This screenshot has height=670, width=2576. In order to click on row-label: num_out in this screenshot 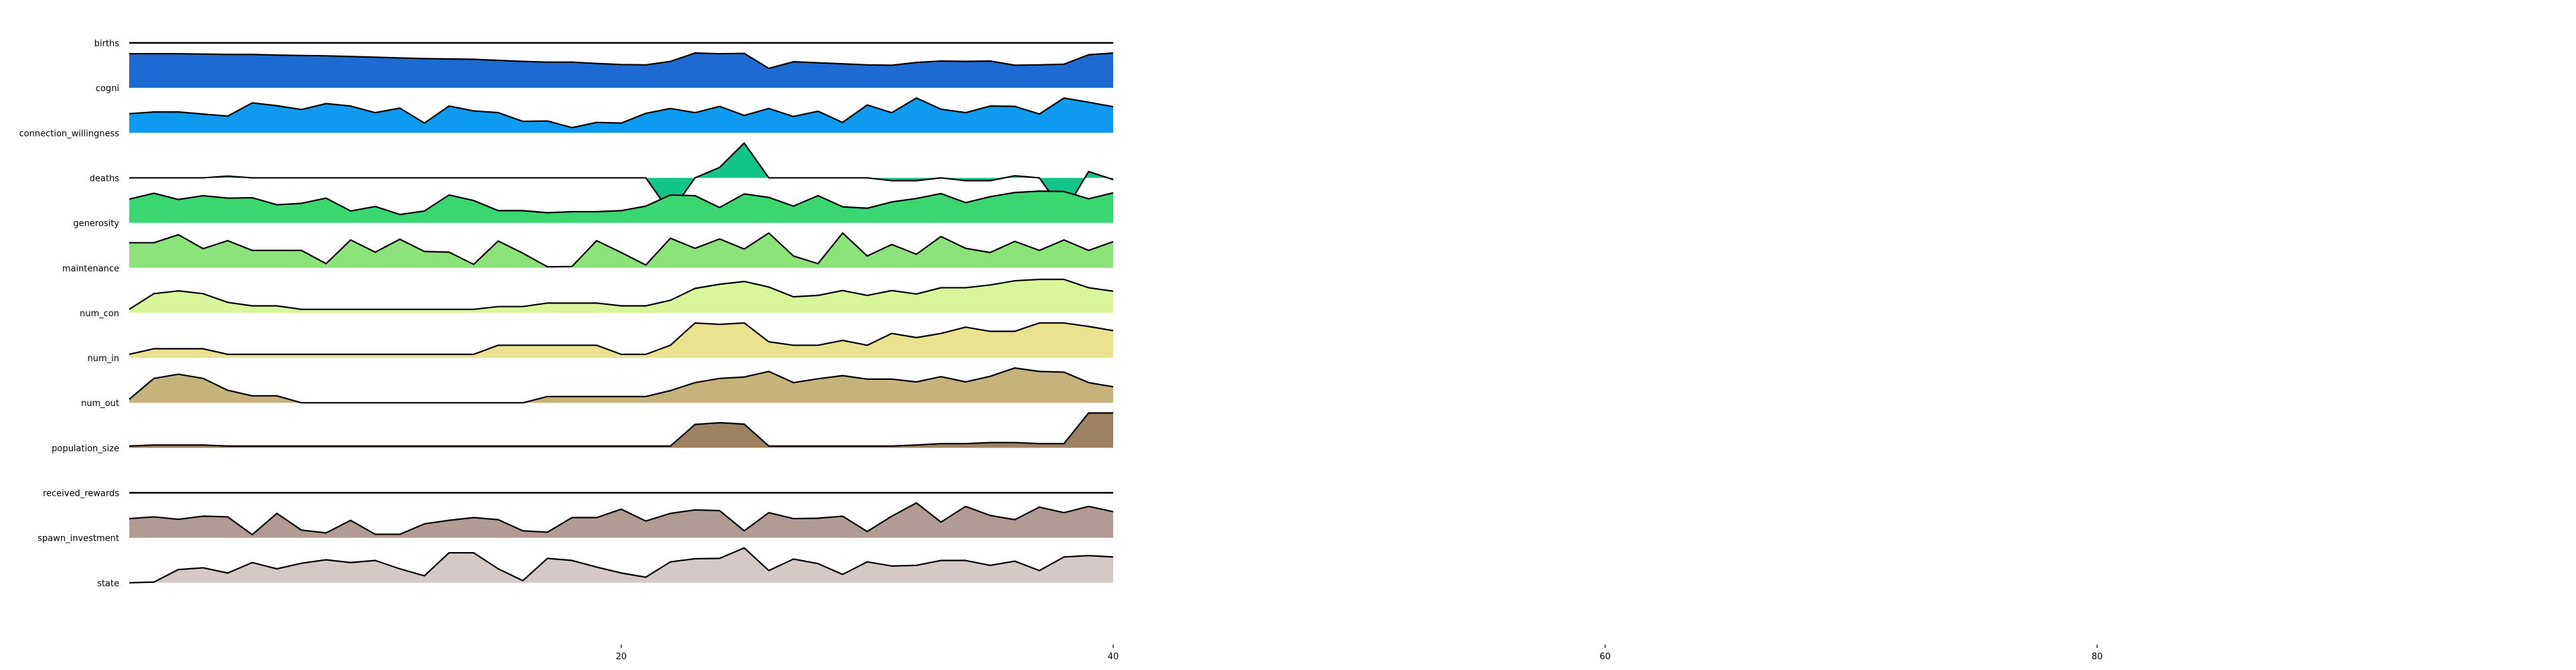, I will do `click(100, 404)`.